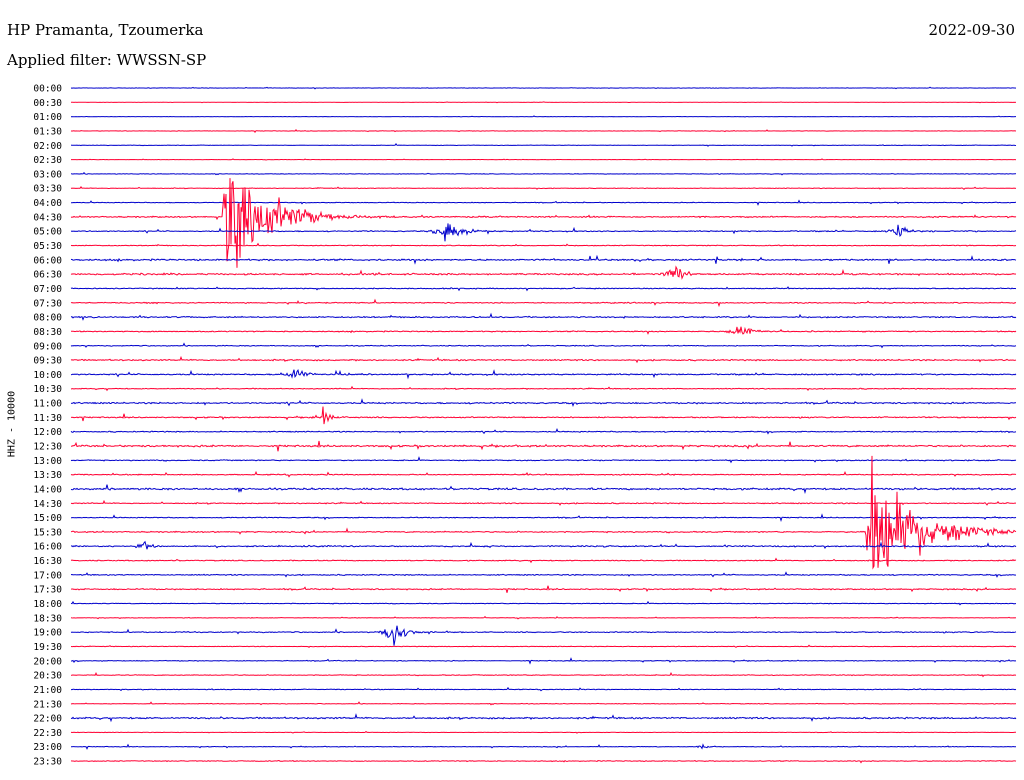  What do you see at coordinates (47, 375) in the screenshot?
I see `time-label: 10:00` at bounding box center [47, 375].